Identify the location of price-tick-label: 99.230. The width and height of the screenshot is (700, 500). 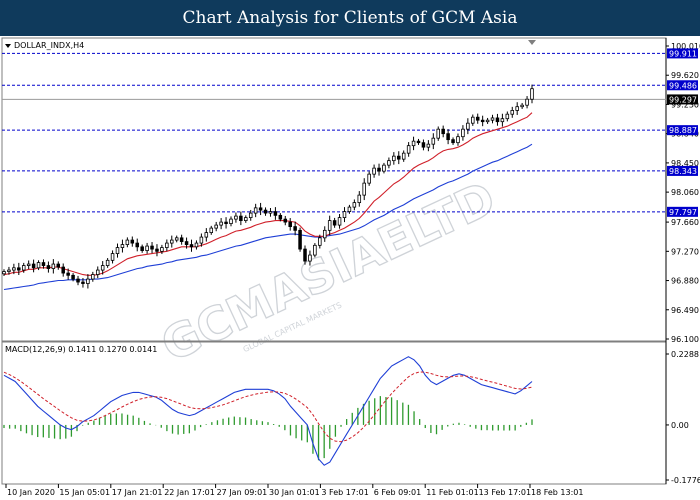
(685, 104).